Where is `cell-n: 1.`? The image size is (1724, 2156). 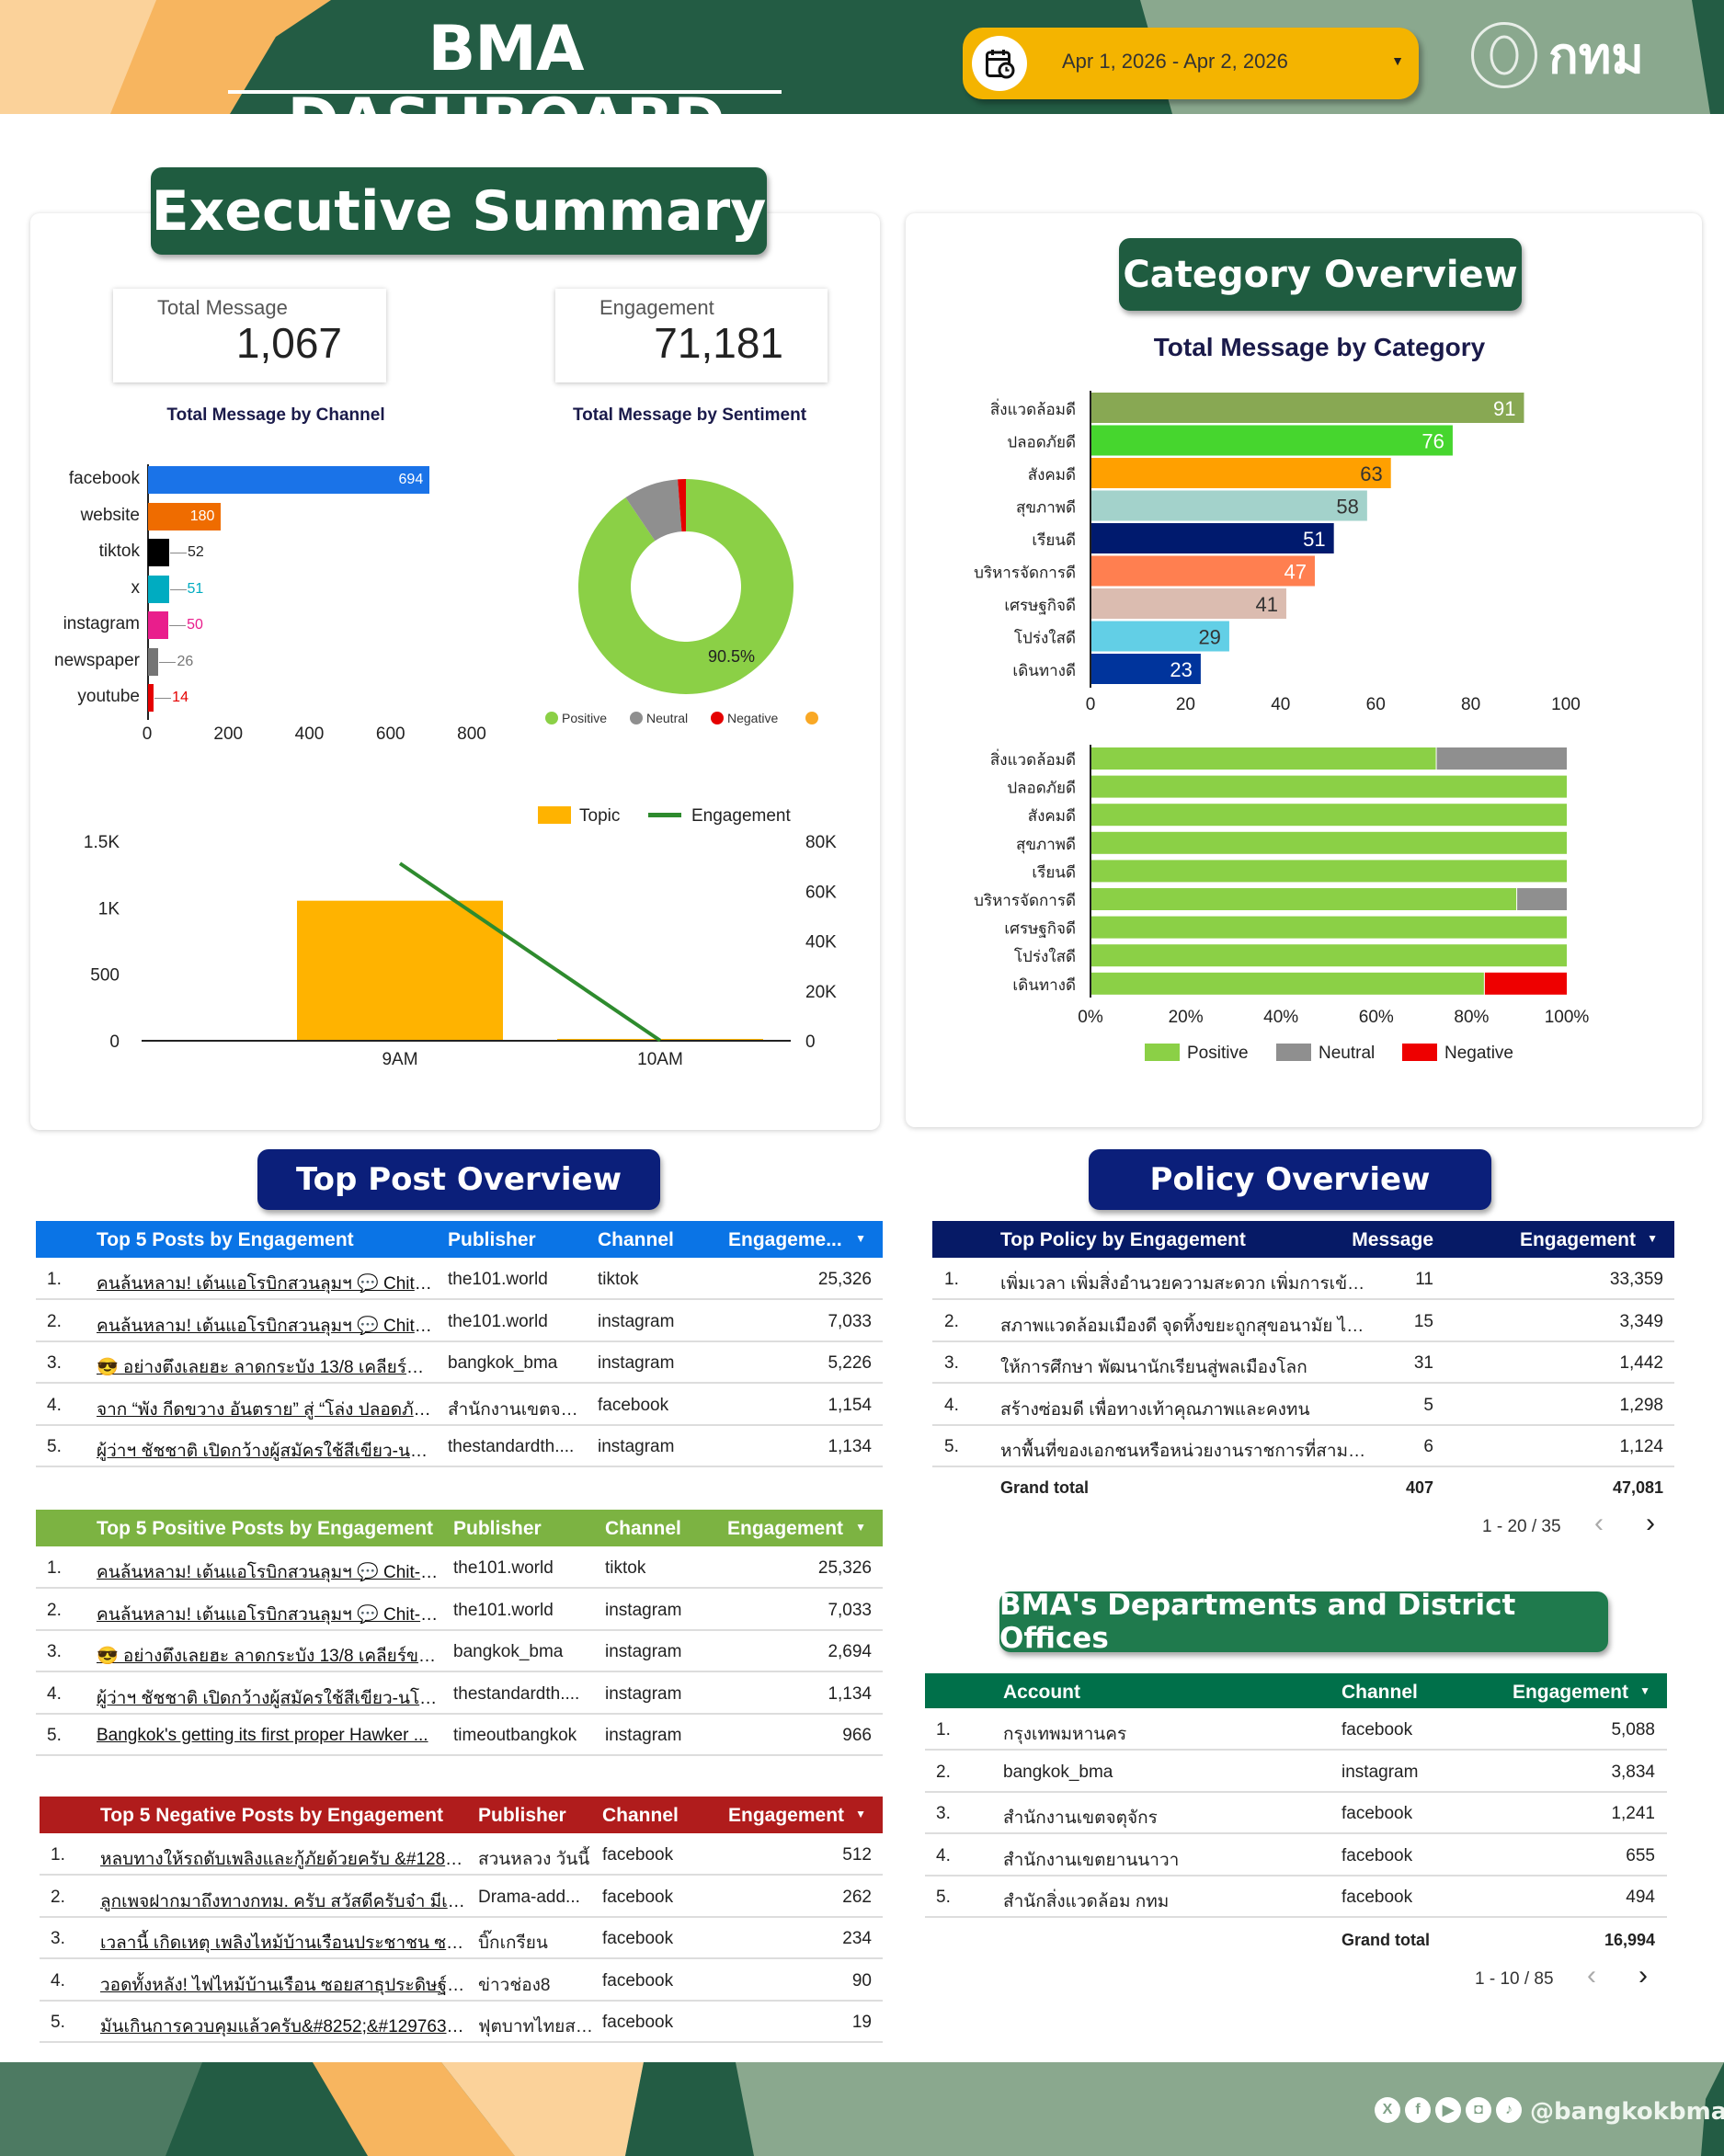 cell-n: 1. is located at coordinates (54, 1568).